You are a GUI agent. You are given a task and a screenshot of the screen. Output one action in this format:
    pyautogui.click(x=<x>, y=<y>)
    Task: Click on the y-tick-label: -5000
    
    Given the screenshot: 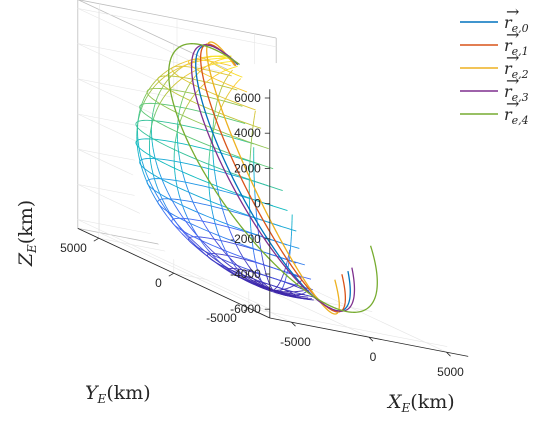 What is the action you would take?
    pyautogui.click(x=221, y=318)
    